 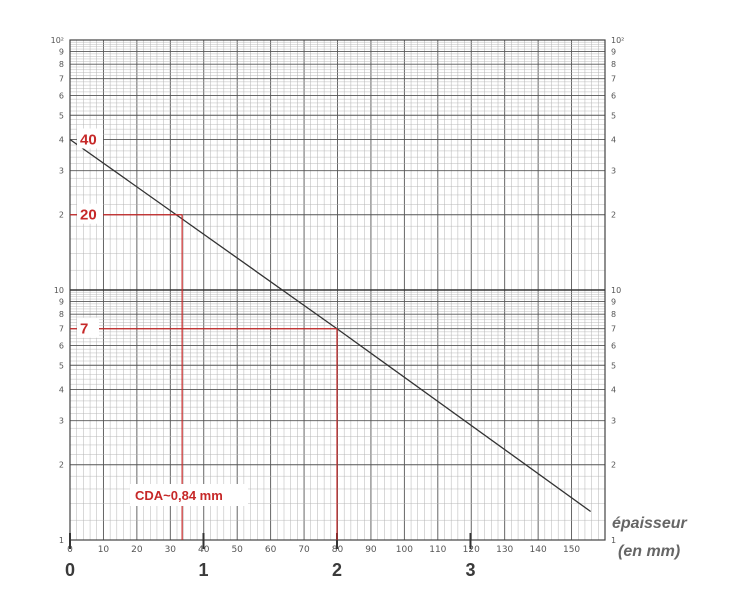 I want to click on paper-x-tick-label: 110, so click(x=437, y=550).